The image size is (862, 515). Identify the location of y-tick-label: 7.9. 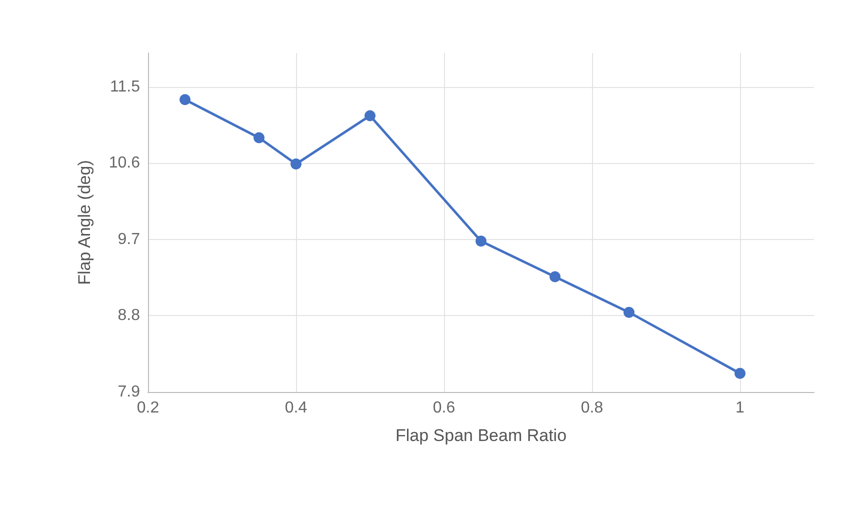
(129, 392).